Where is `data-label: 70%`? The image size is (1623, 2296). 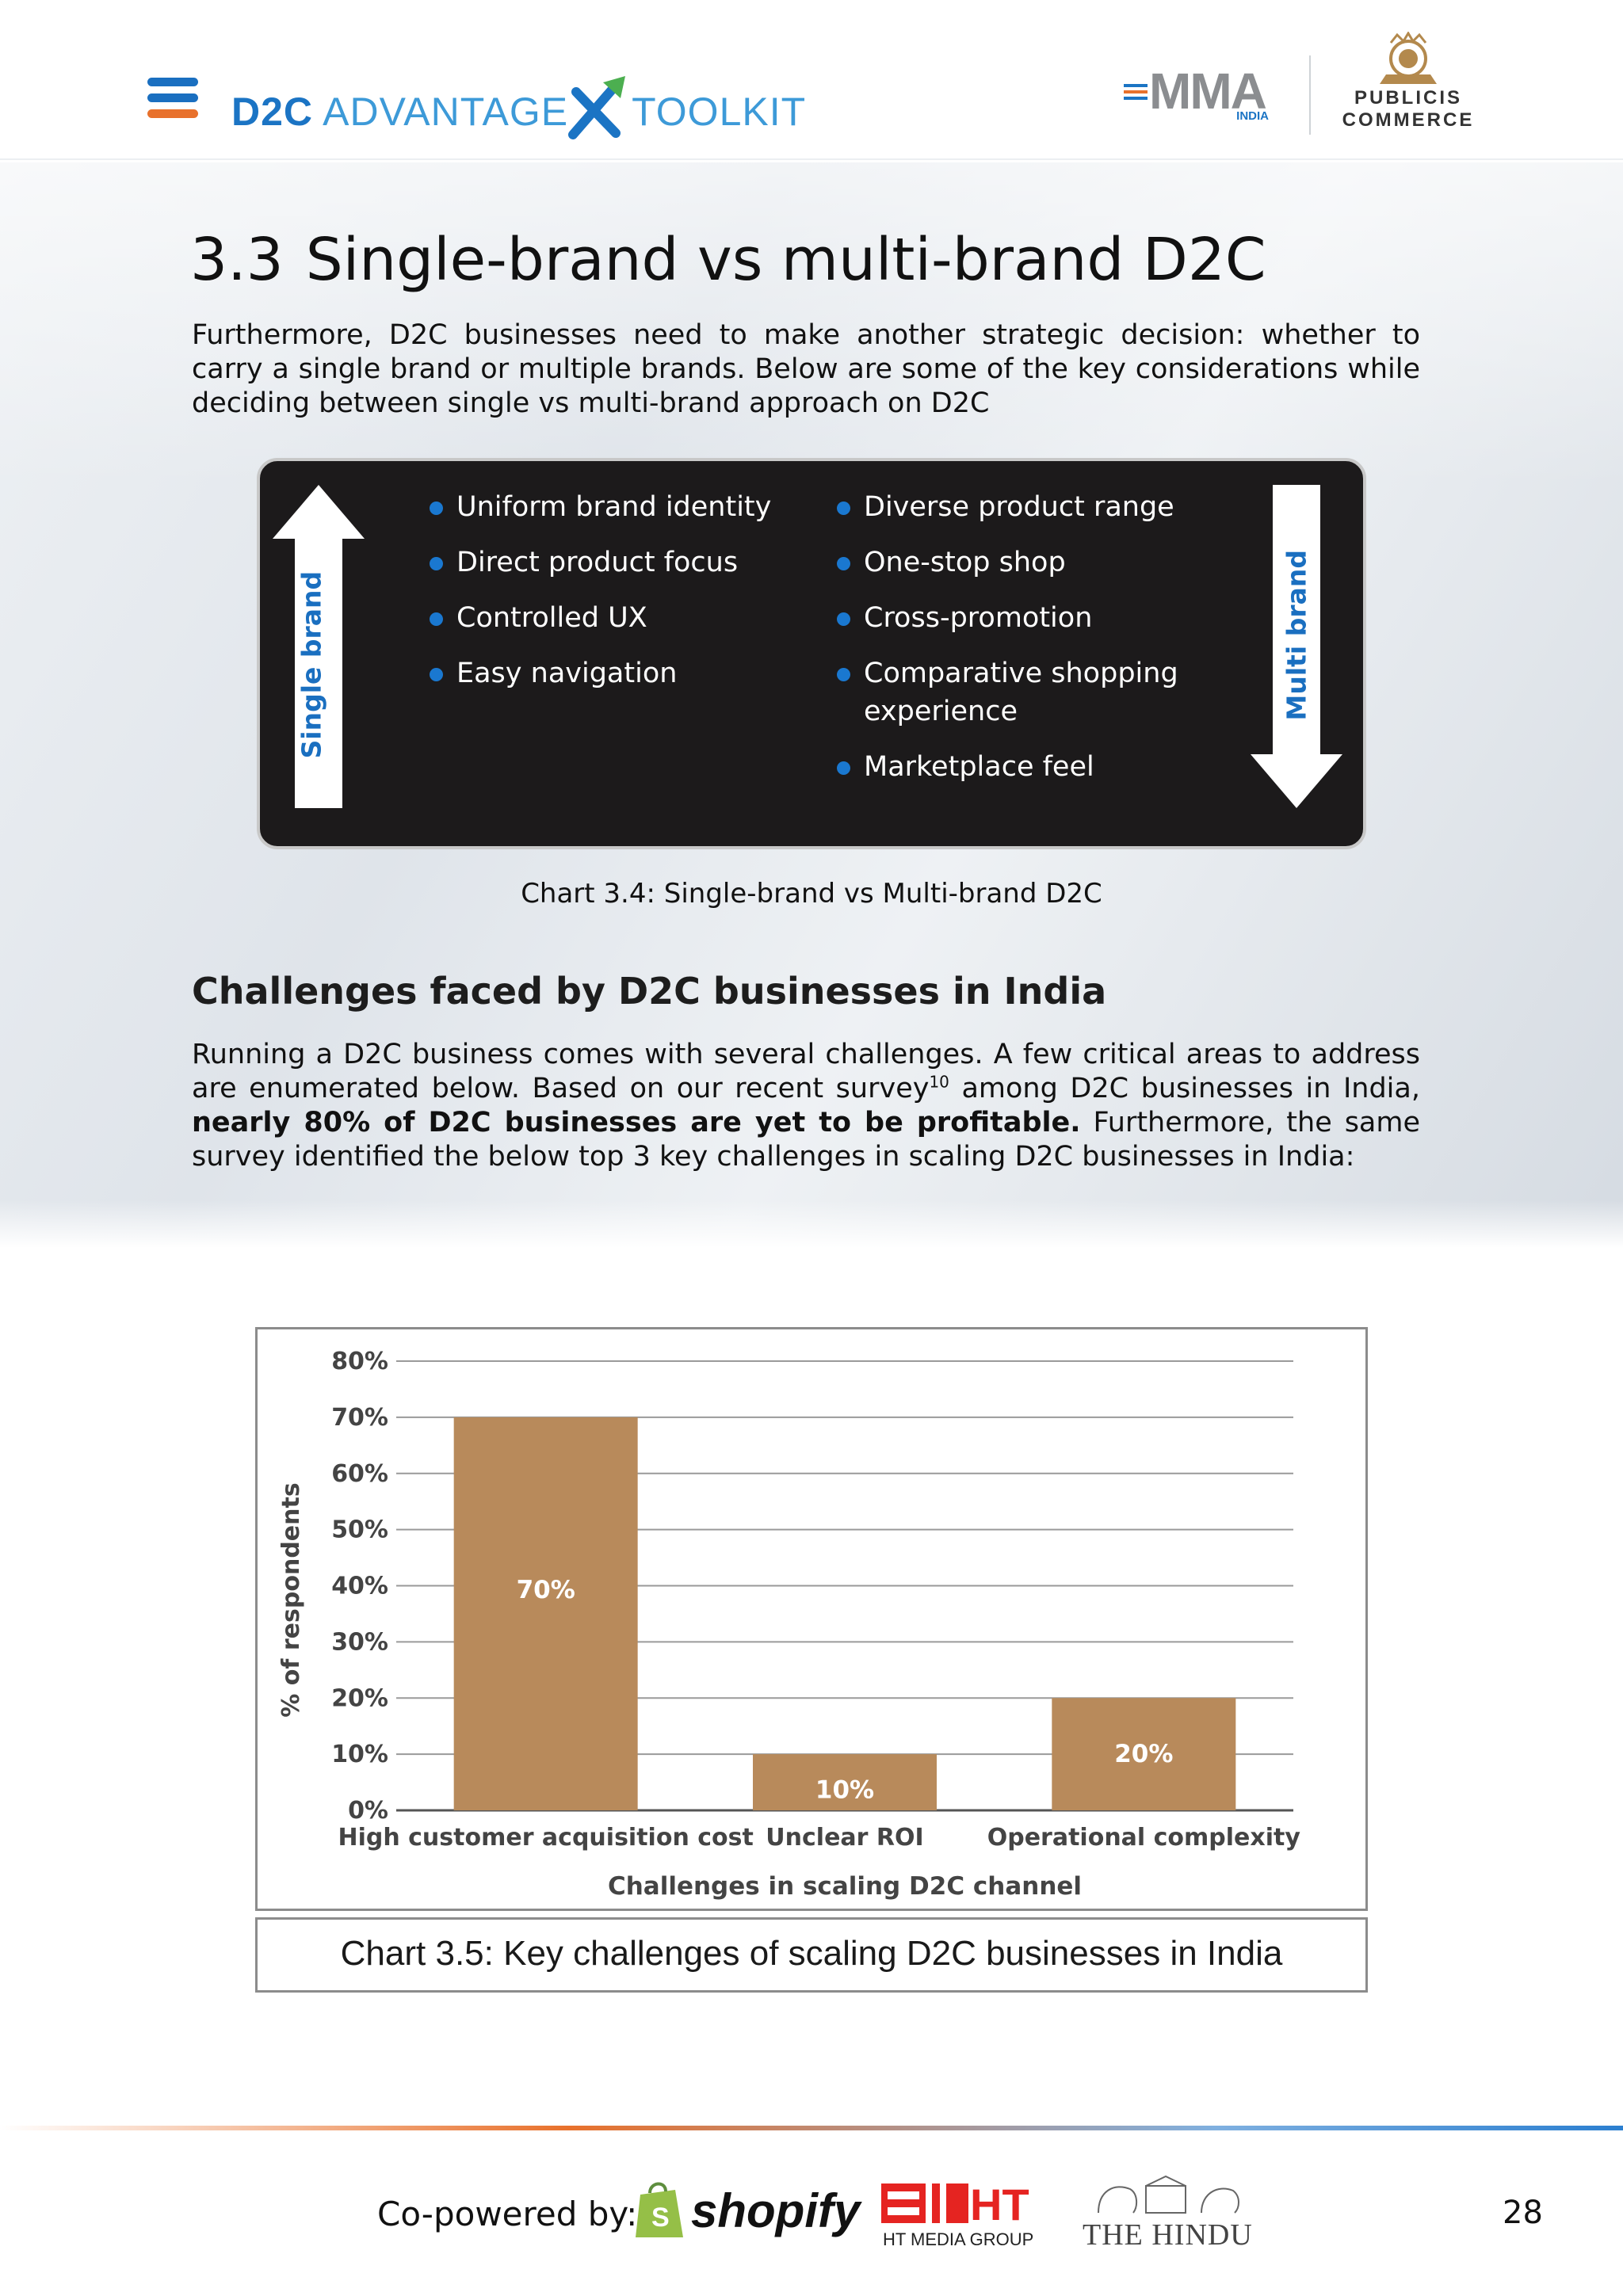
data-label: 70% is located at coordinates (546, 1590).